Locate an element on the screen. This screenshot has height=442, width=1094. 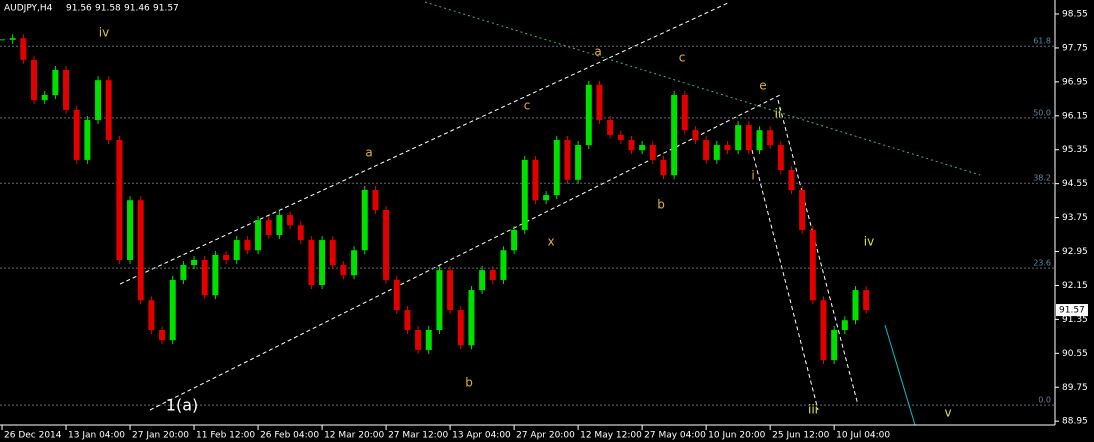
wave-label: e is located at coordinates (762, 86).